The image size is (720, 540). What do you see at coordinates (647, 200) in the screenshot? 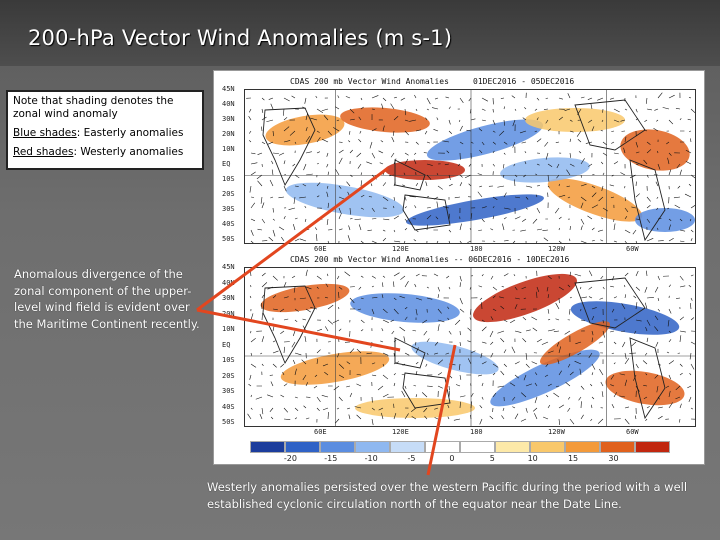
I see `continent-outline` at bounding box center [647, 200].